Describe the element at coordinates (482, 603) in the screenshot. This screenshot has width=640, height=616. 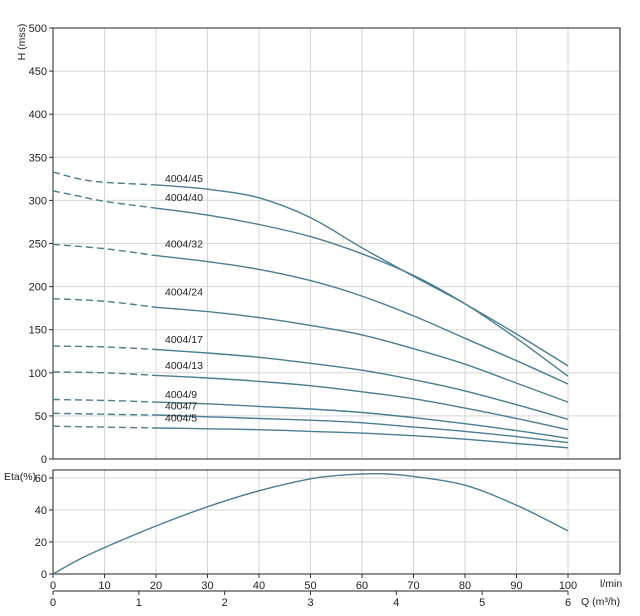
I see `x2-tick-label: 5` at that location.